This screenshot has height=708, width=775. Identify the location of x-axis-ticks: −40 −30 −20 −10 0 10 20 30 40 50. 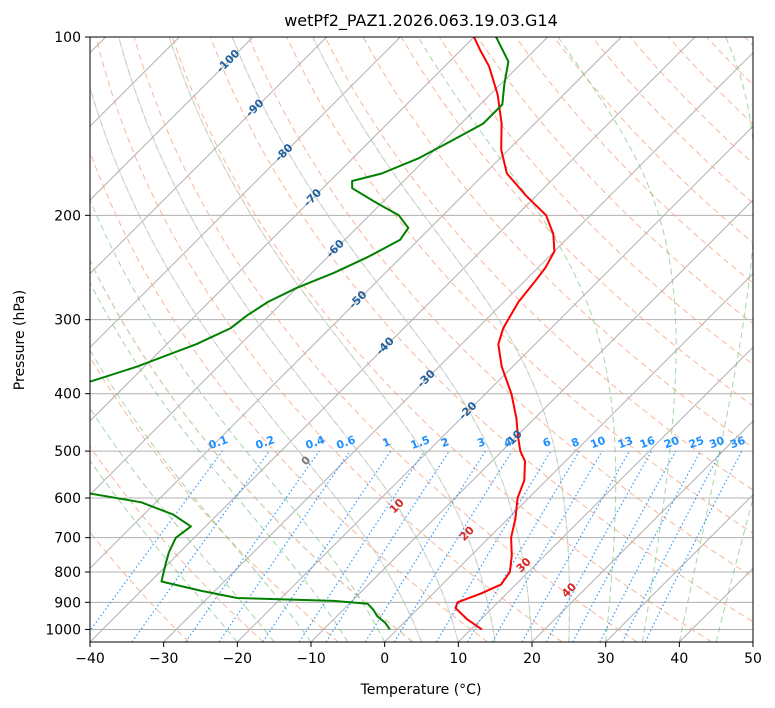
(418, 654).